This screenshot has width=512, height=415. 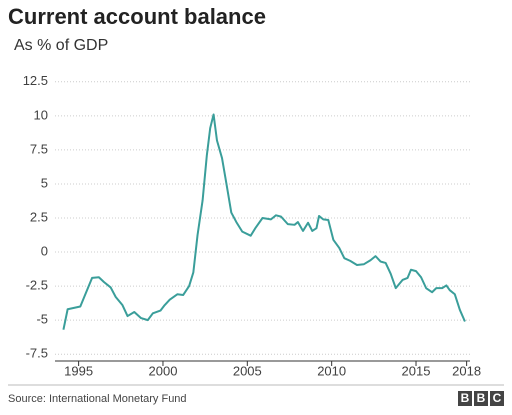 What do you see at coordinates (61, 45) in the screenshot?
I see `chart-subtitle: As % of GDP` at bounding box center [61, 45].